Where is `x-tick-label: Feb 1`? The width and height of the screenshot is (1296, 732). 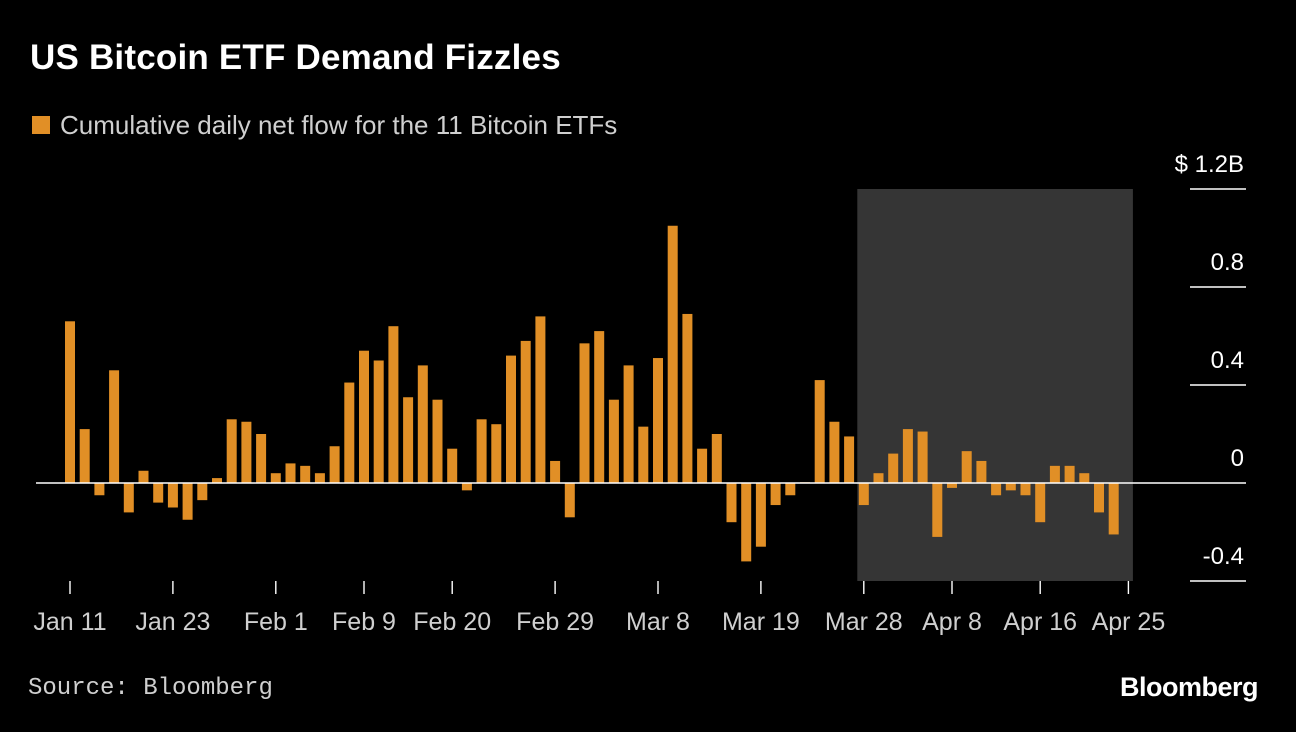
x-tick-label: Feb 1 is located at coordinates (276, 622).